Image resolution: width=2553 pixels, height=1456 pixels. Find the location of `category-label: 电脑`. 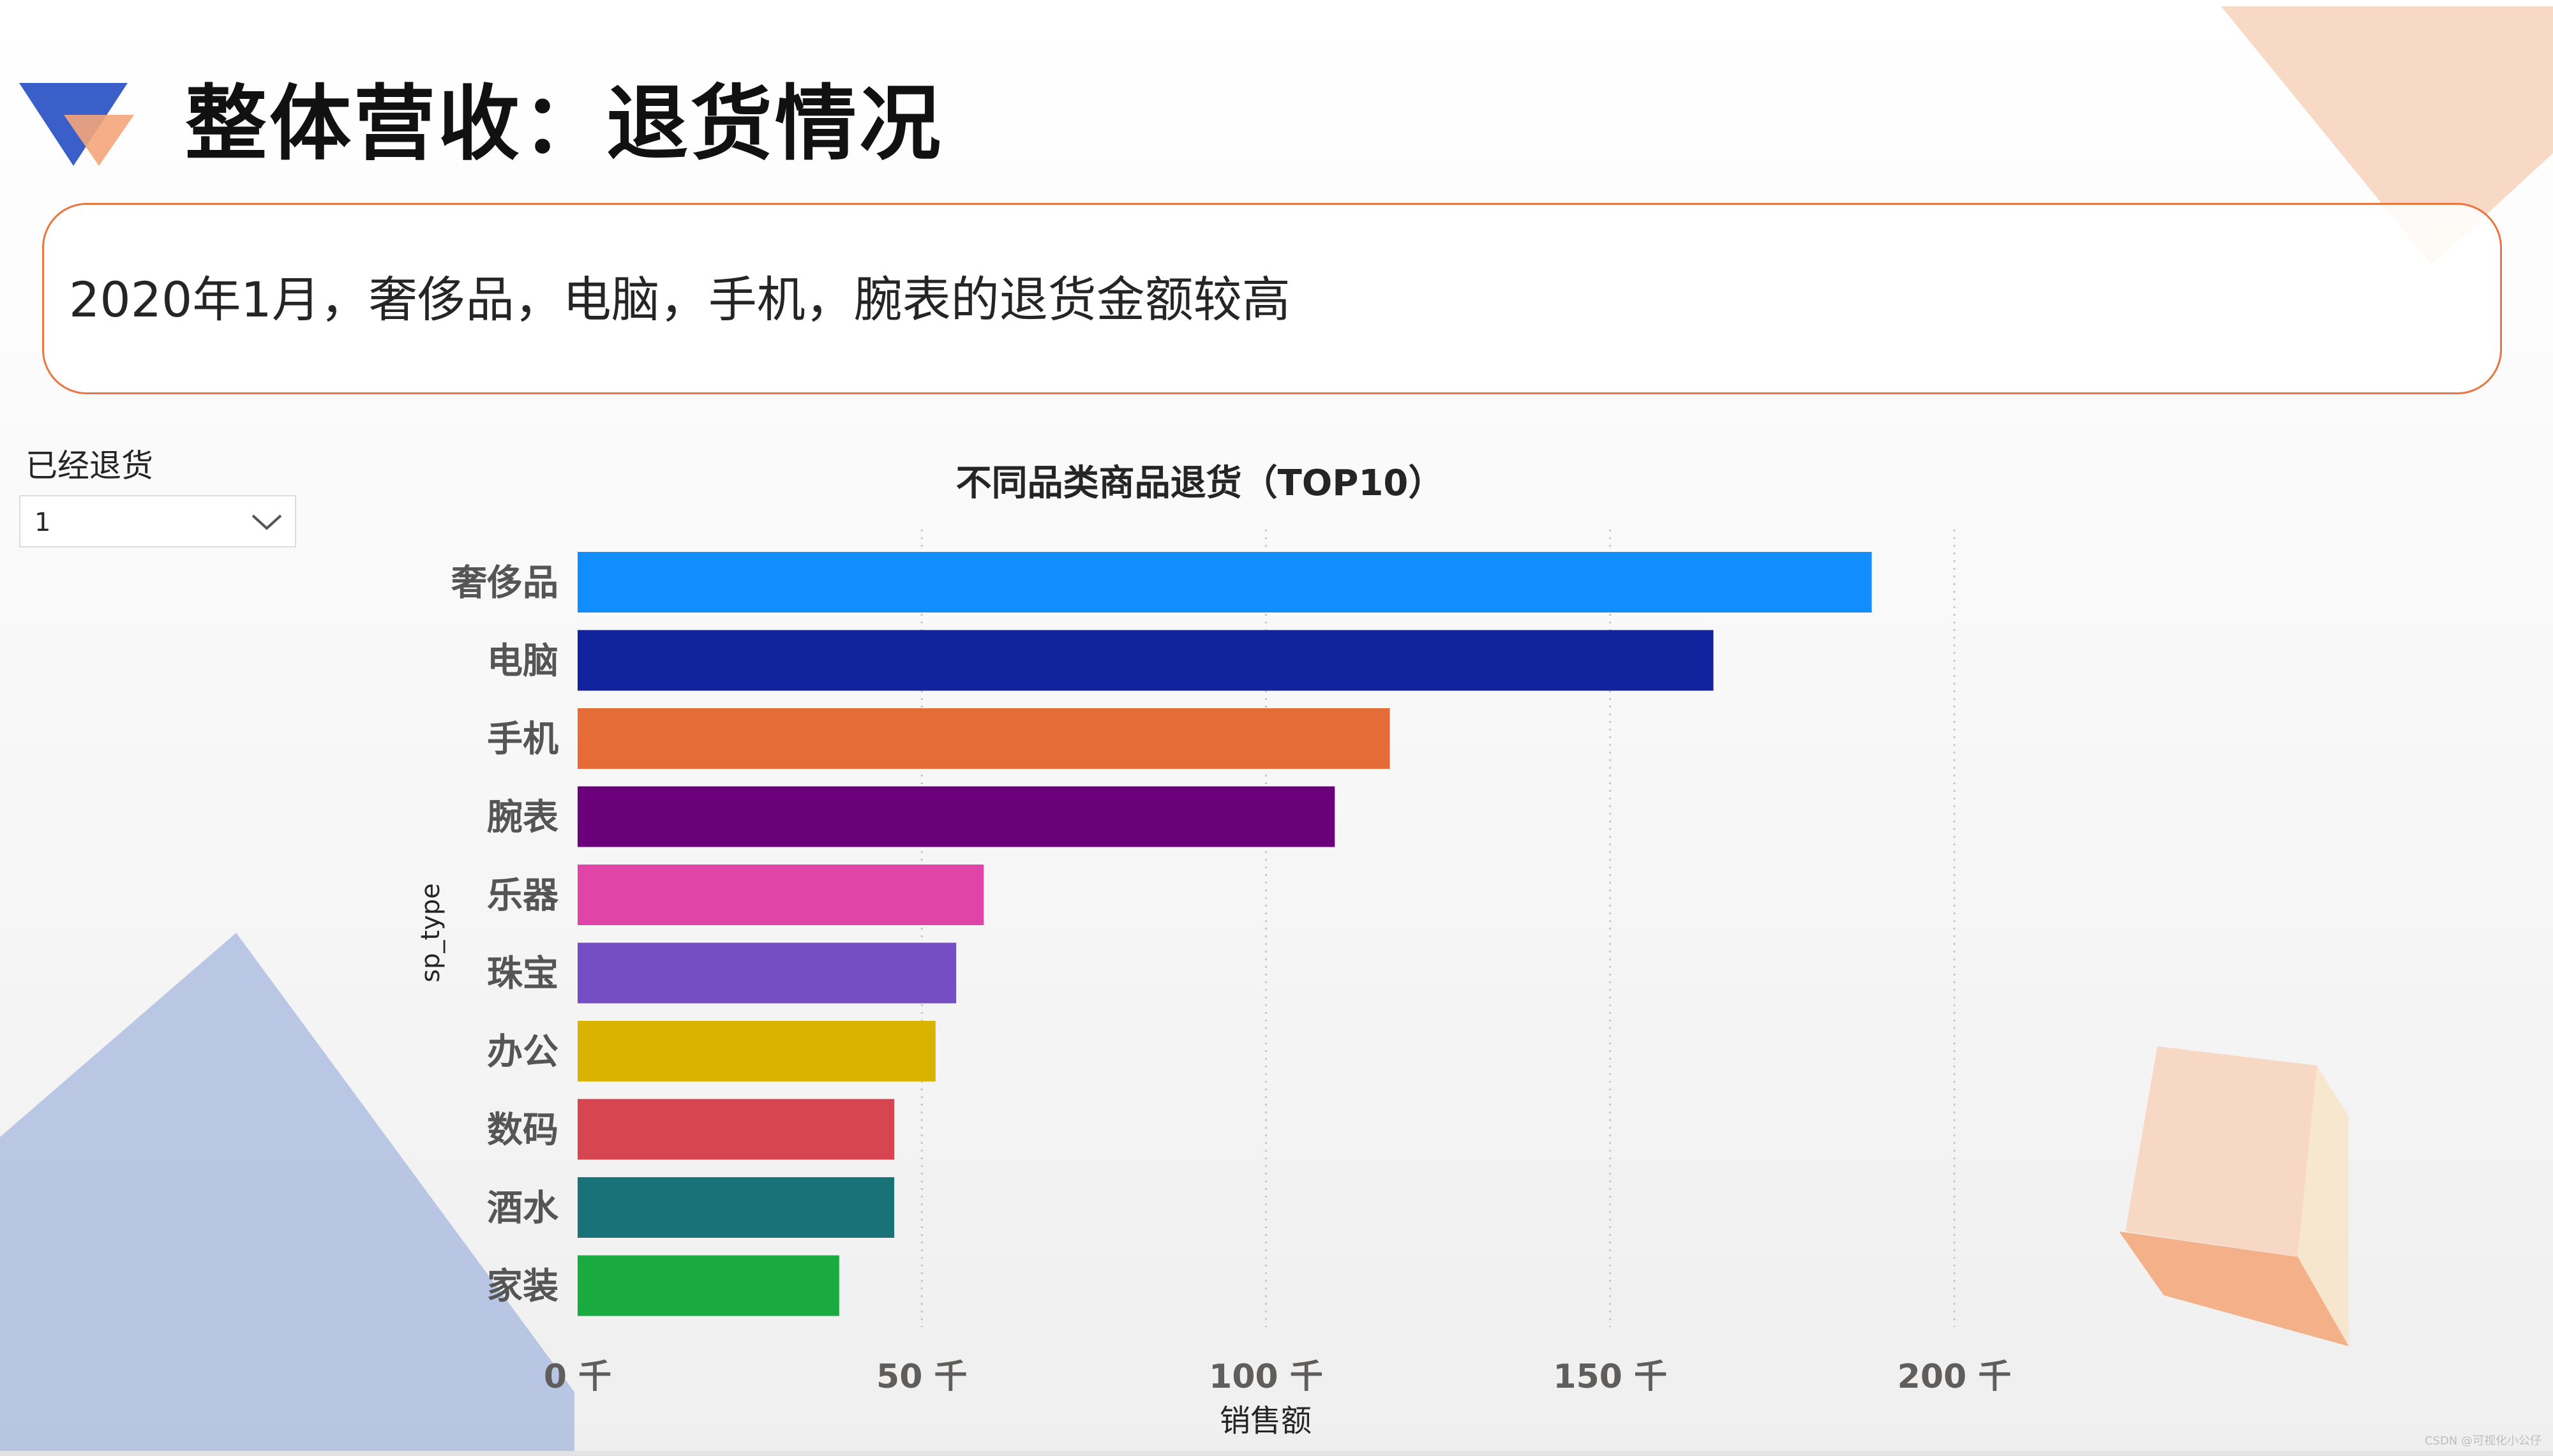

category-label: 电脑 is located at coordinates (522, 661).